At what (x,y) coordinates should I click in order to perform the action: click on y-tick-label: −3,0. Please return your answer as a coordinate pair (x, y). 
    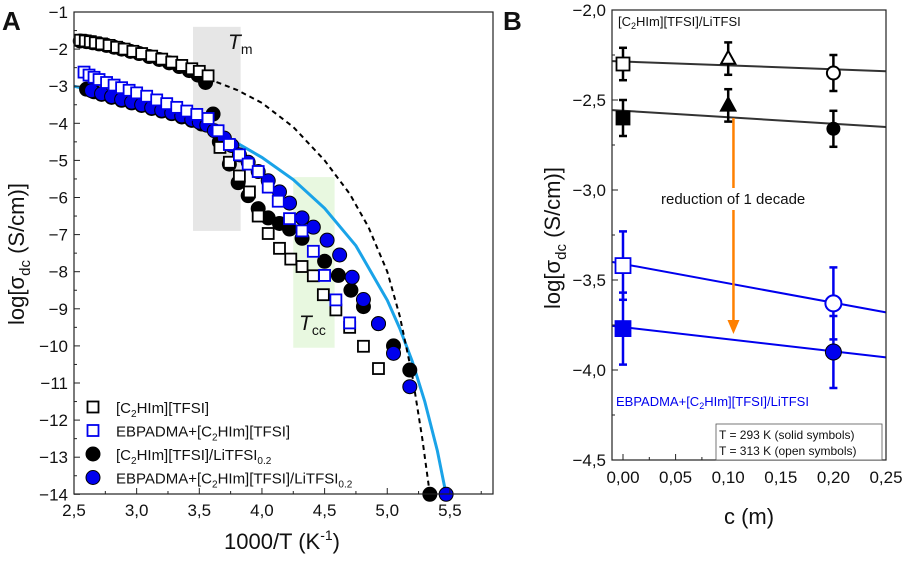
    Looking at the image, I should click on (589, 190).